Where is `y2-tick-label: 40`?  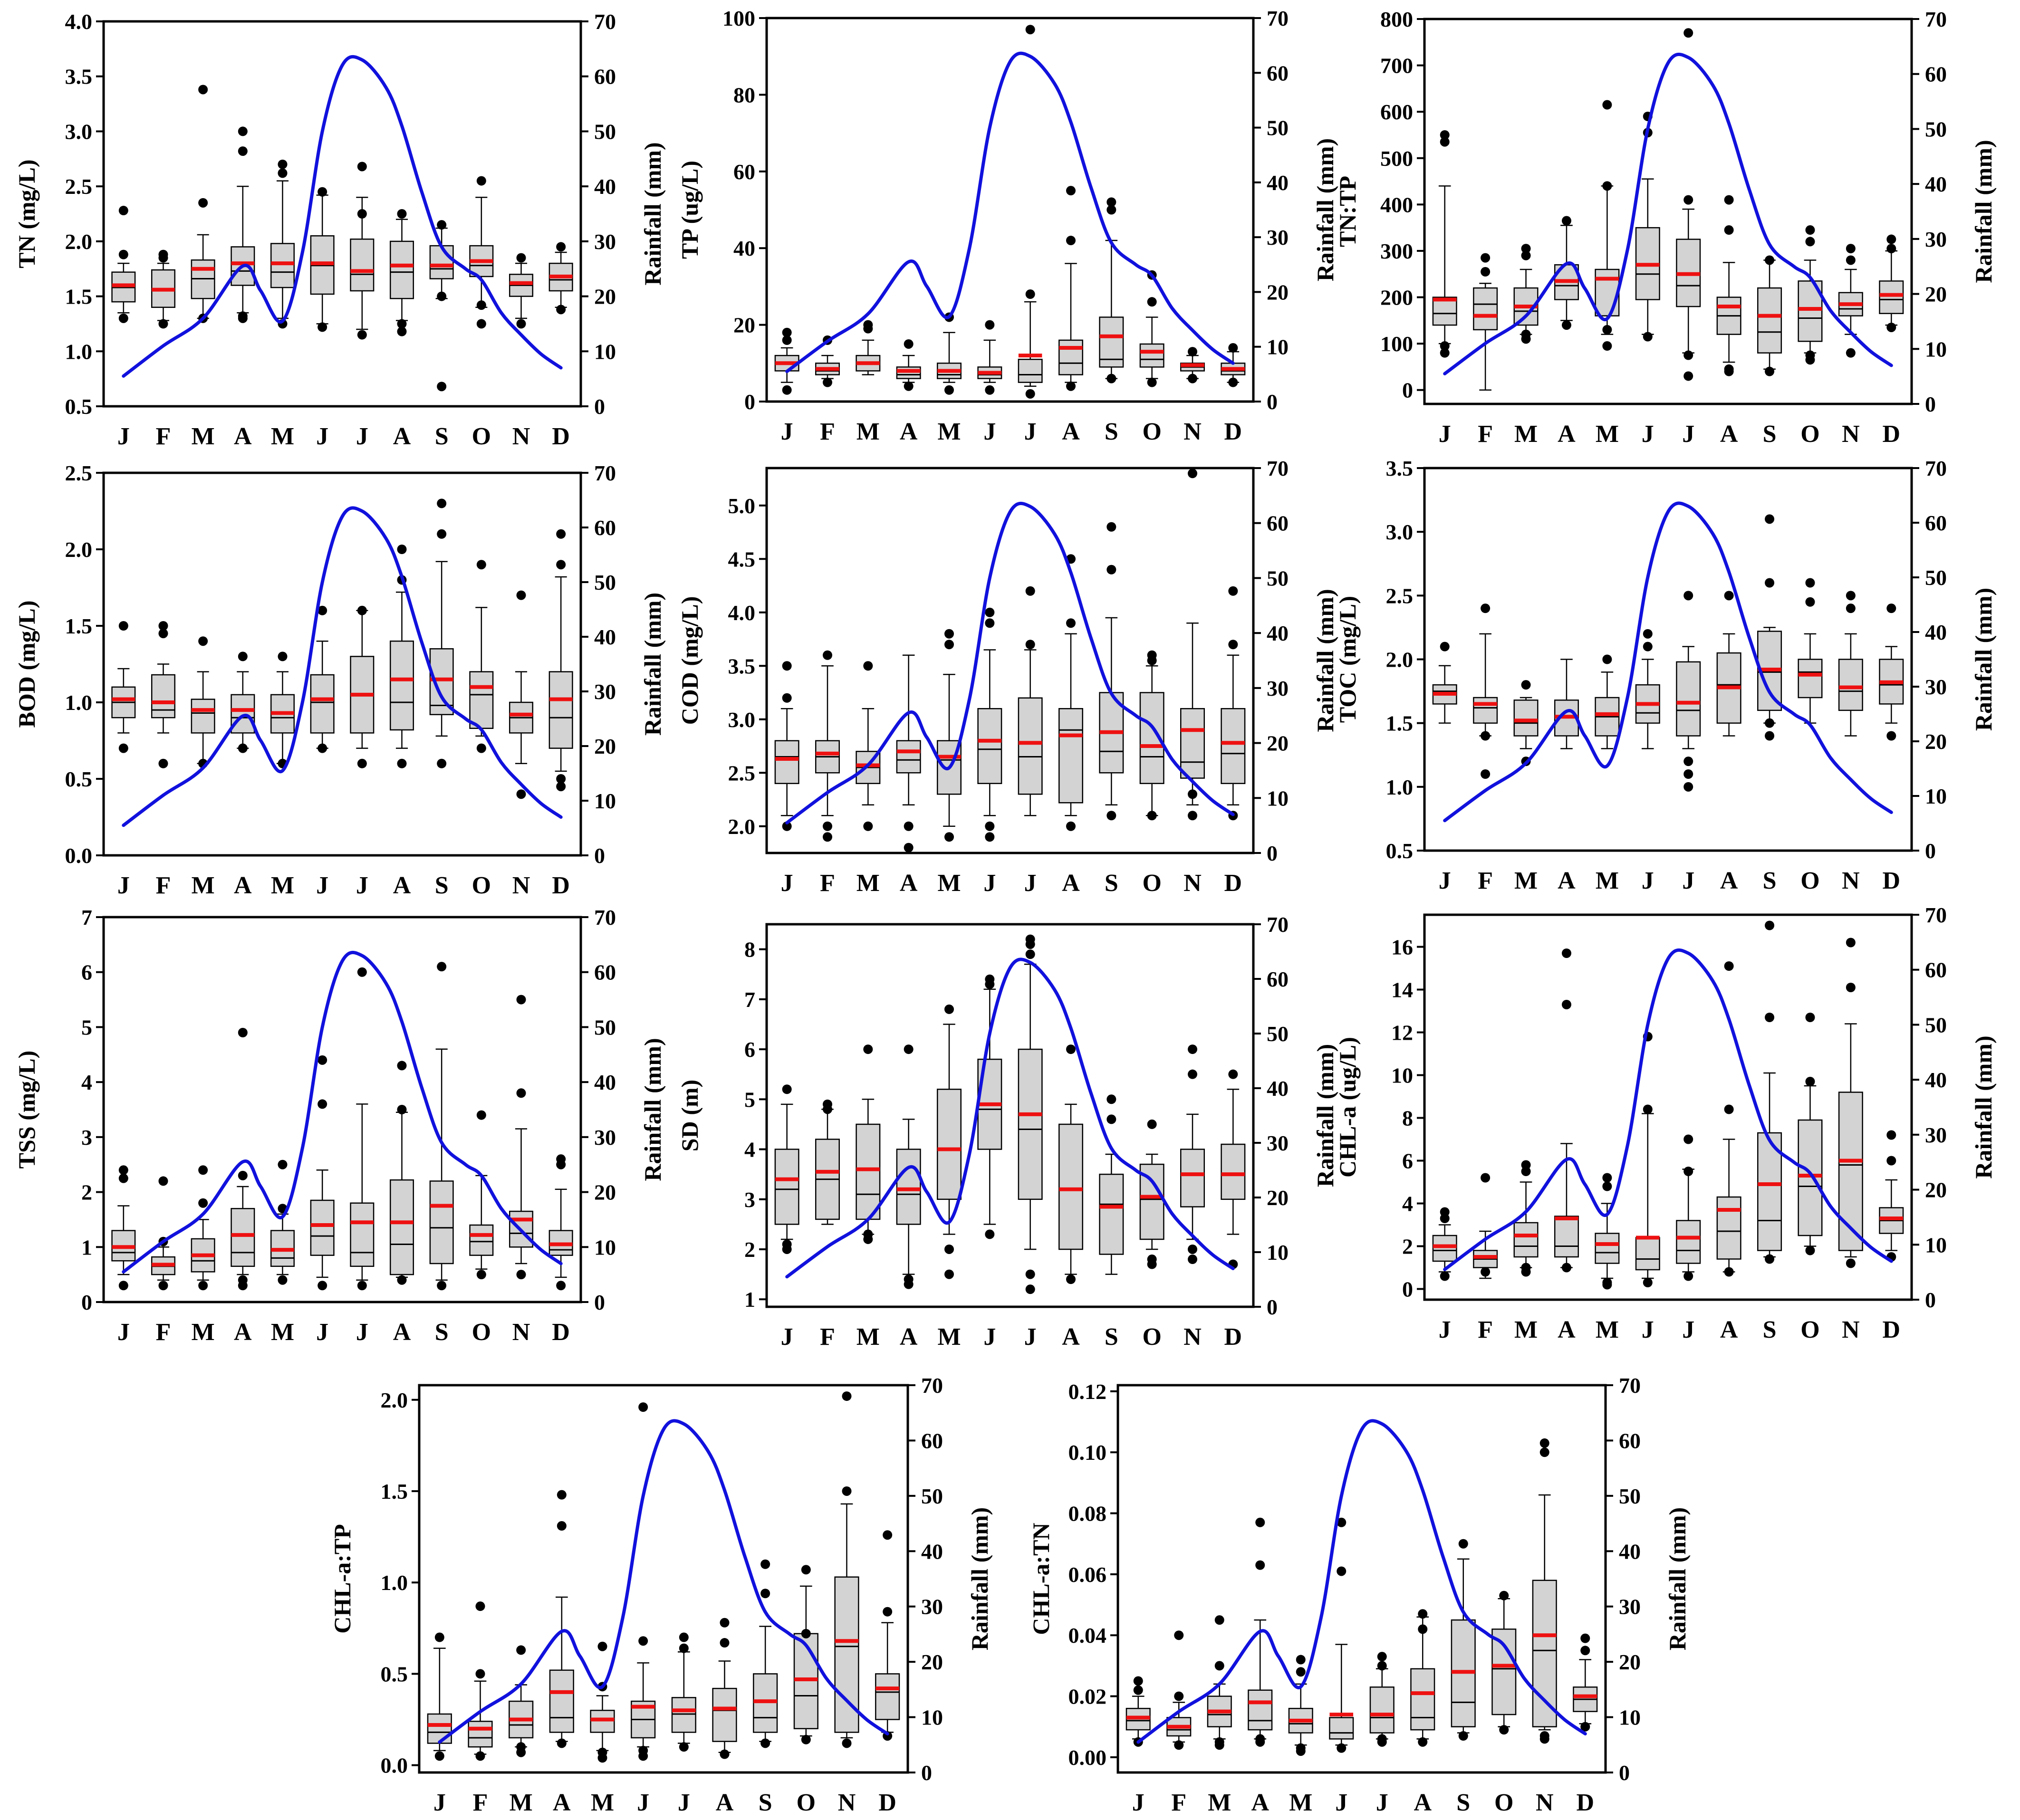
y2-tick-label: 40 is located at coordinates (605, 637).